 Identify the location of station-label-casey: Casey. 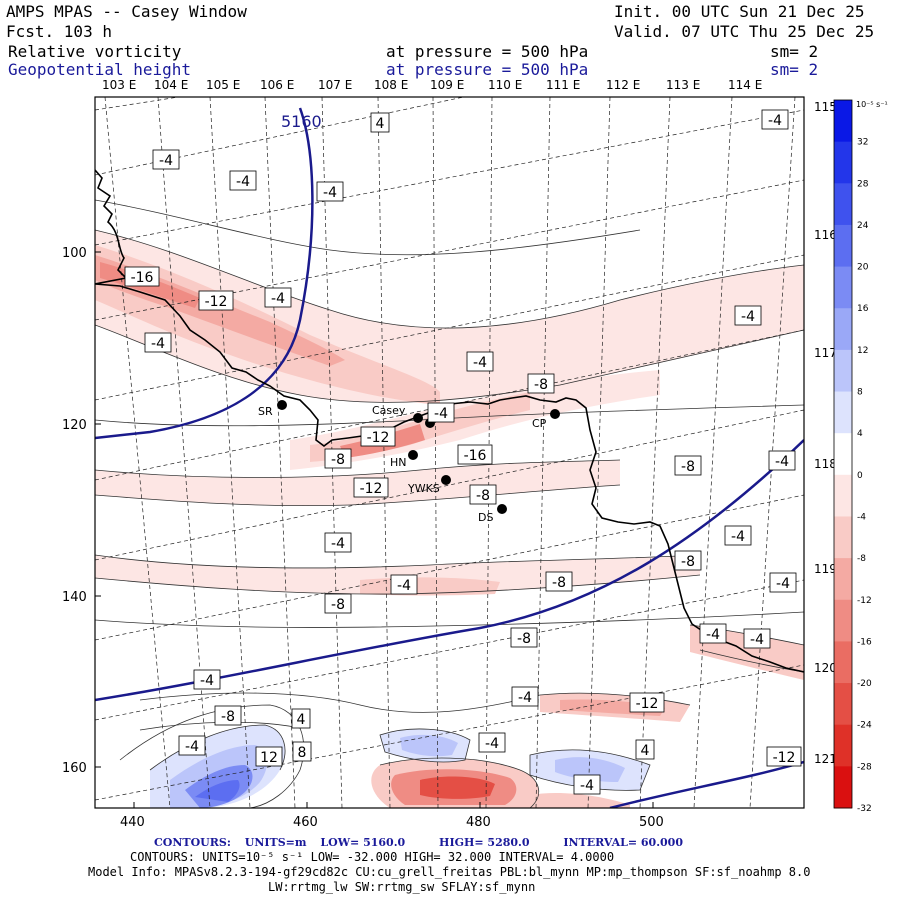
(389, 410).